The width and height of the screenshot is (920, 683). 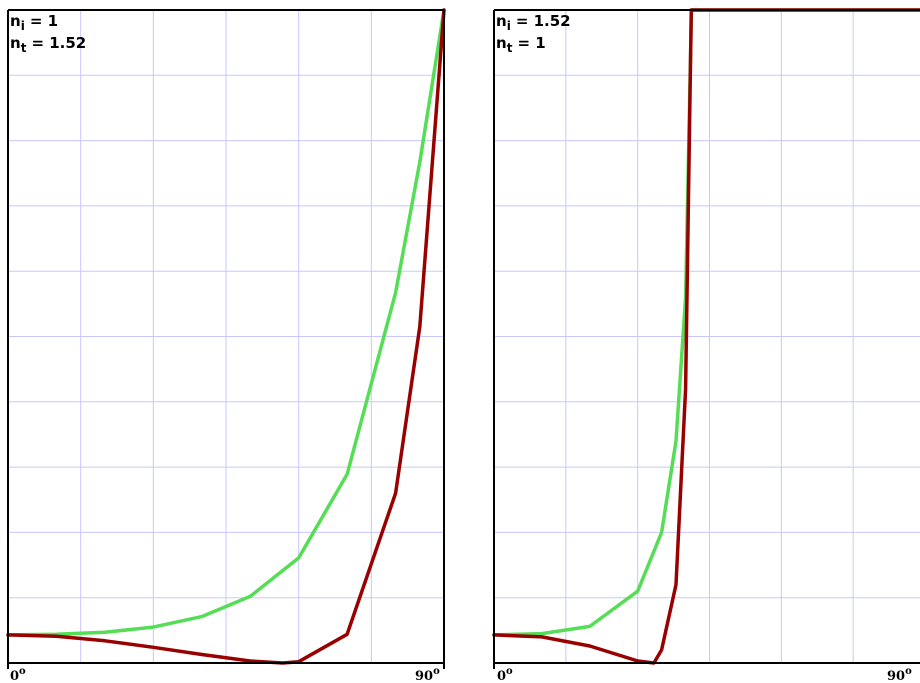 I want to click on nt-label: nt = 1, so click(x=521, y=44).